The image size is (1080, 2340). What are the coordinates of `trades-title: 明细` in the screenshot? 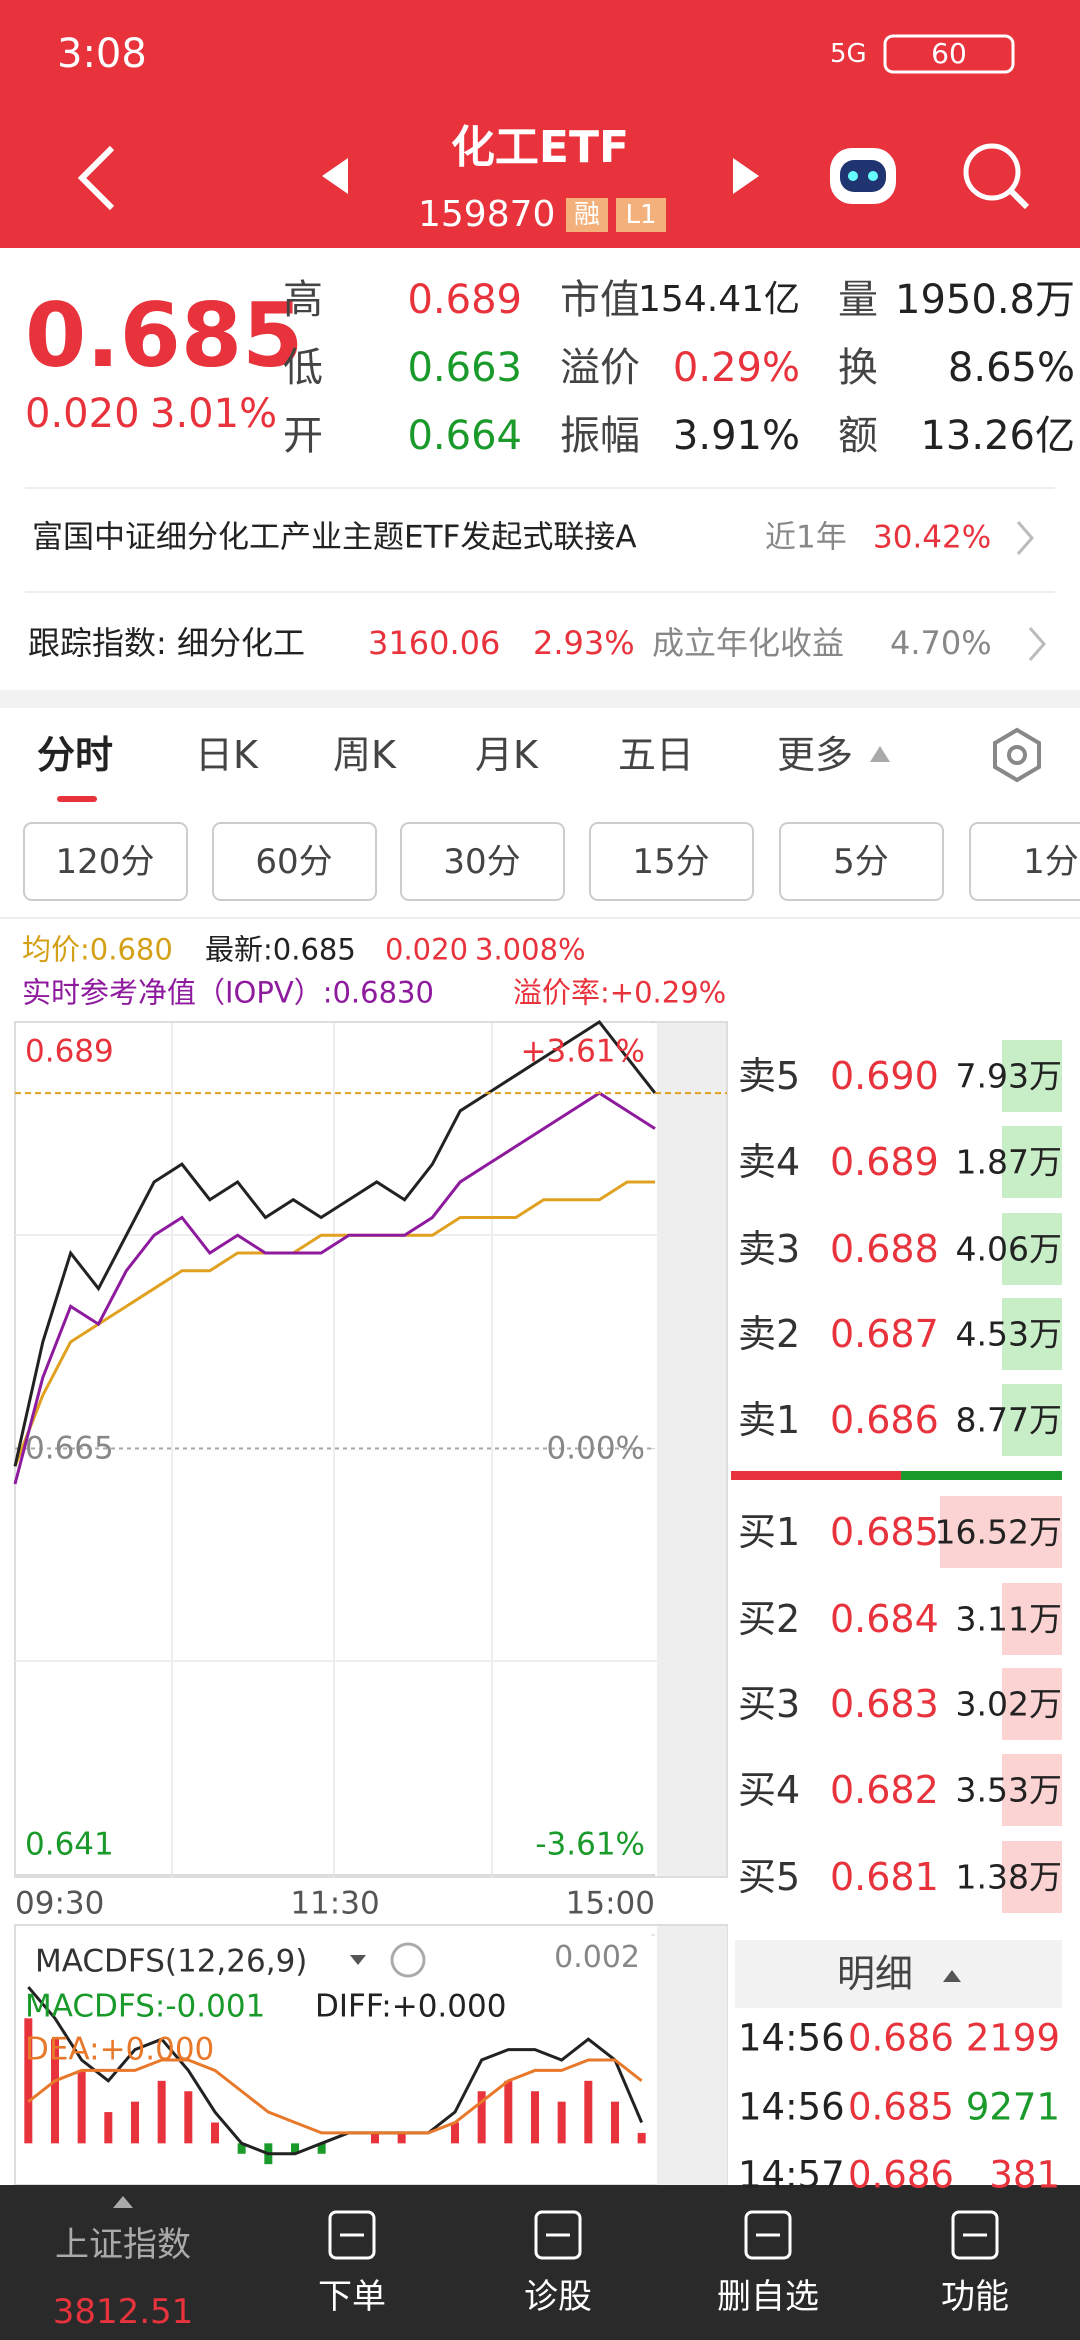 It's located at (875, 1974).